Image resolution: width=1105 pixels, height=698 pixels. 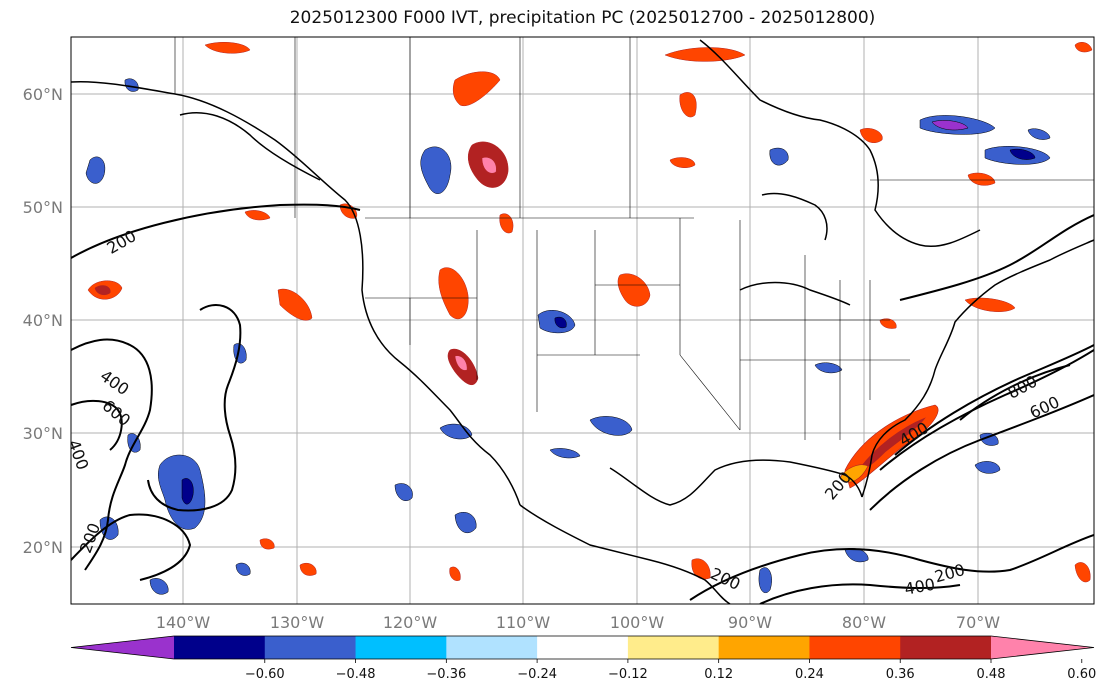 What do you see at coordinates (356, 674) in the screenshot?
I see `colorbar-tick-label: −0.48` at bounding box center [356, 674].